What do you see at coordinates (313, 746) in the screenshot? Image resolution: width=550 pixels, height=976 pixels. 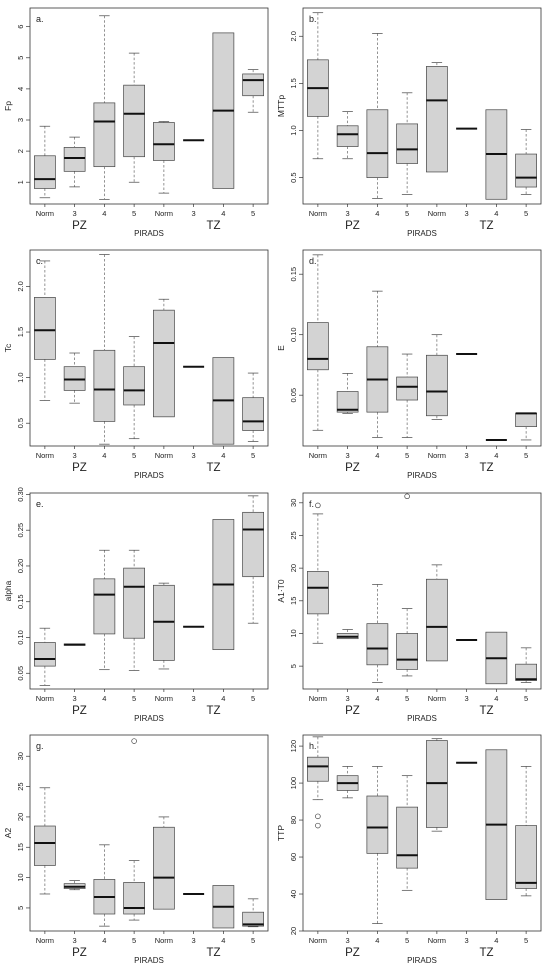 I see `panel-label: h.` at bounding box center [313, 746].